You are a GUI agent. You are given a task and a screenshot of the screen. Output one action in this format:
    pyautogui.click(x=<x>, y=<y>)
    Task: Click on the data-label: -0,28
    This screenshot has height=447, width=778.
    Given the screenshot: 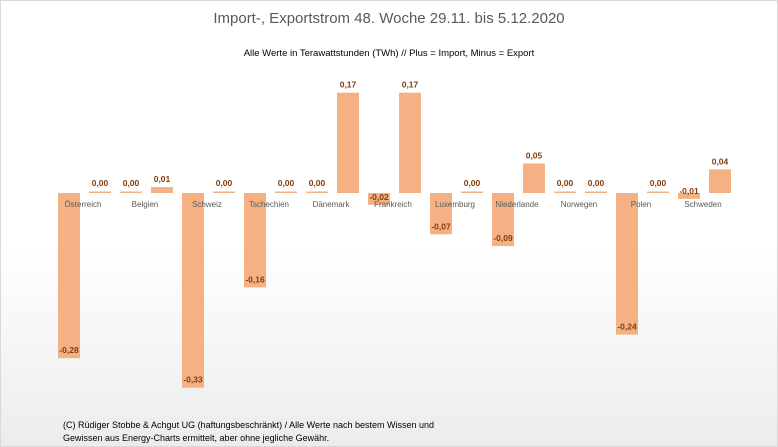 What is the action you would take?
    pyautogui.click(x=69, y=350)
    